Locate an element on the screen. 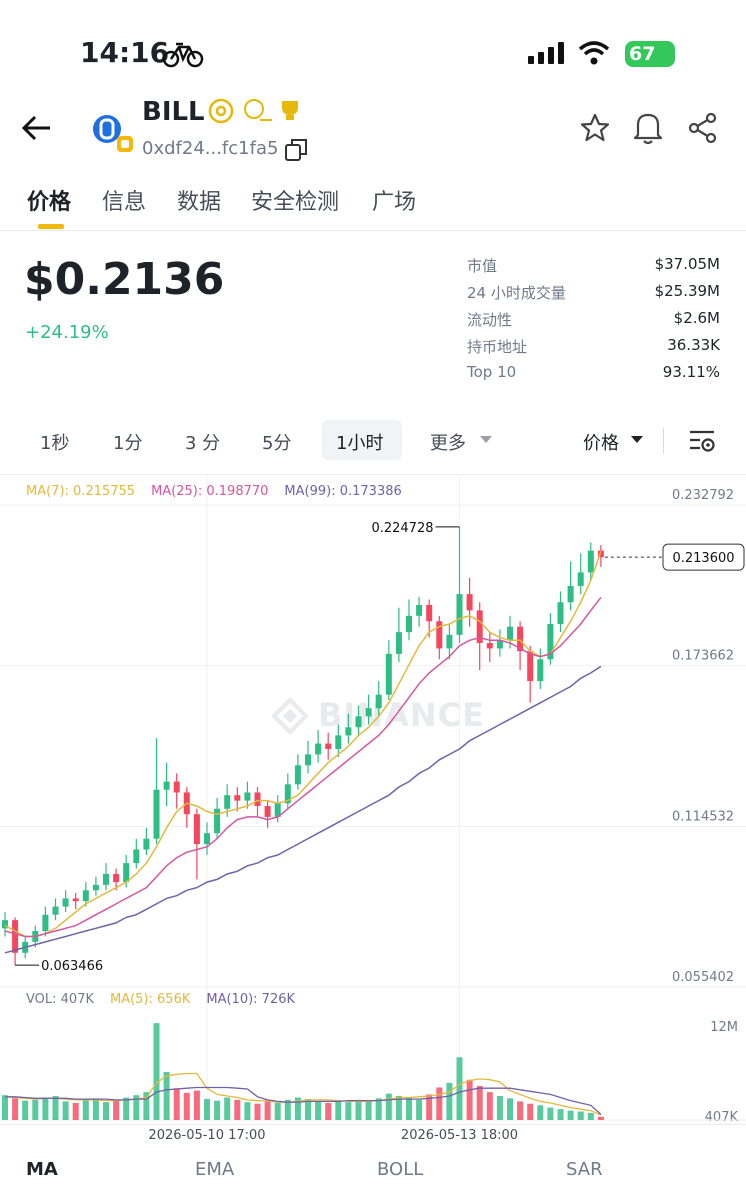 The height and width of the screenshot is (1199, 746). interval: 3 分 is located at coordinates (203, 443).